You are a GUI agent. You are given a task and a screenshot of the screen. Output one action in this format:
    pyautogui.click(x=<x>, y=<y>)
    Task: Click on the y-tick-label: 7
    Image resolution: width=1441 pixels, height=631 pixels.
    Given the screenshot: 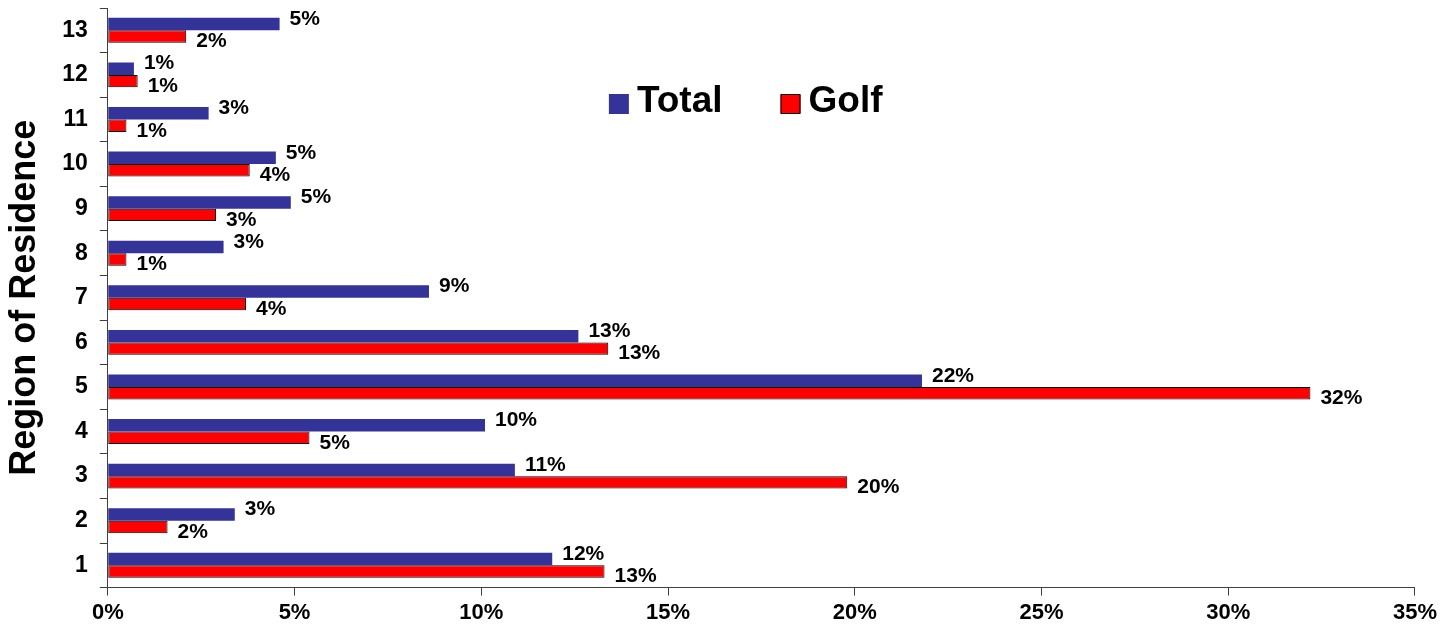 What is the action you would take?
    pyautogui.click(x=81, y=296)
    